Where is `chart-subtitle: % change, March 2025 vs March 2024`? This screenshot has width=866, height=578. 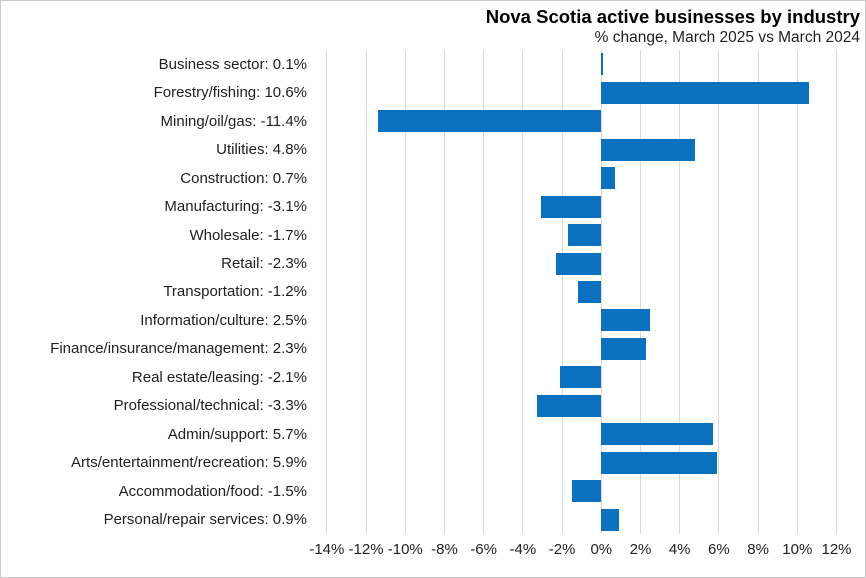
chart-subtitle: % change, March 2025 vs March 2024 is located at coordinates (727, 37).